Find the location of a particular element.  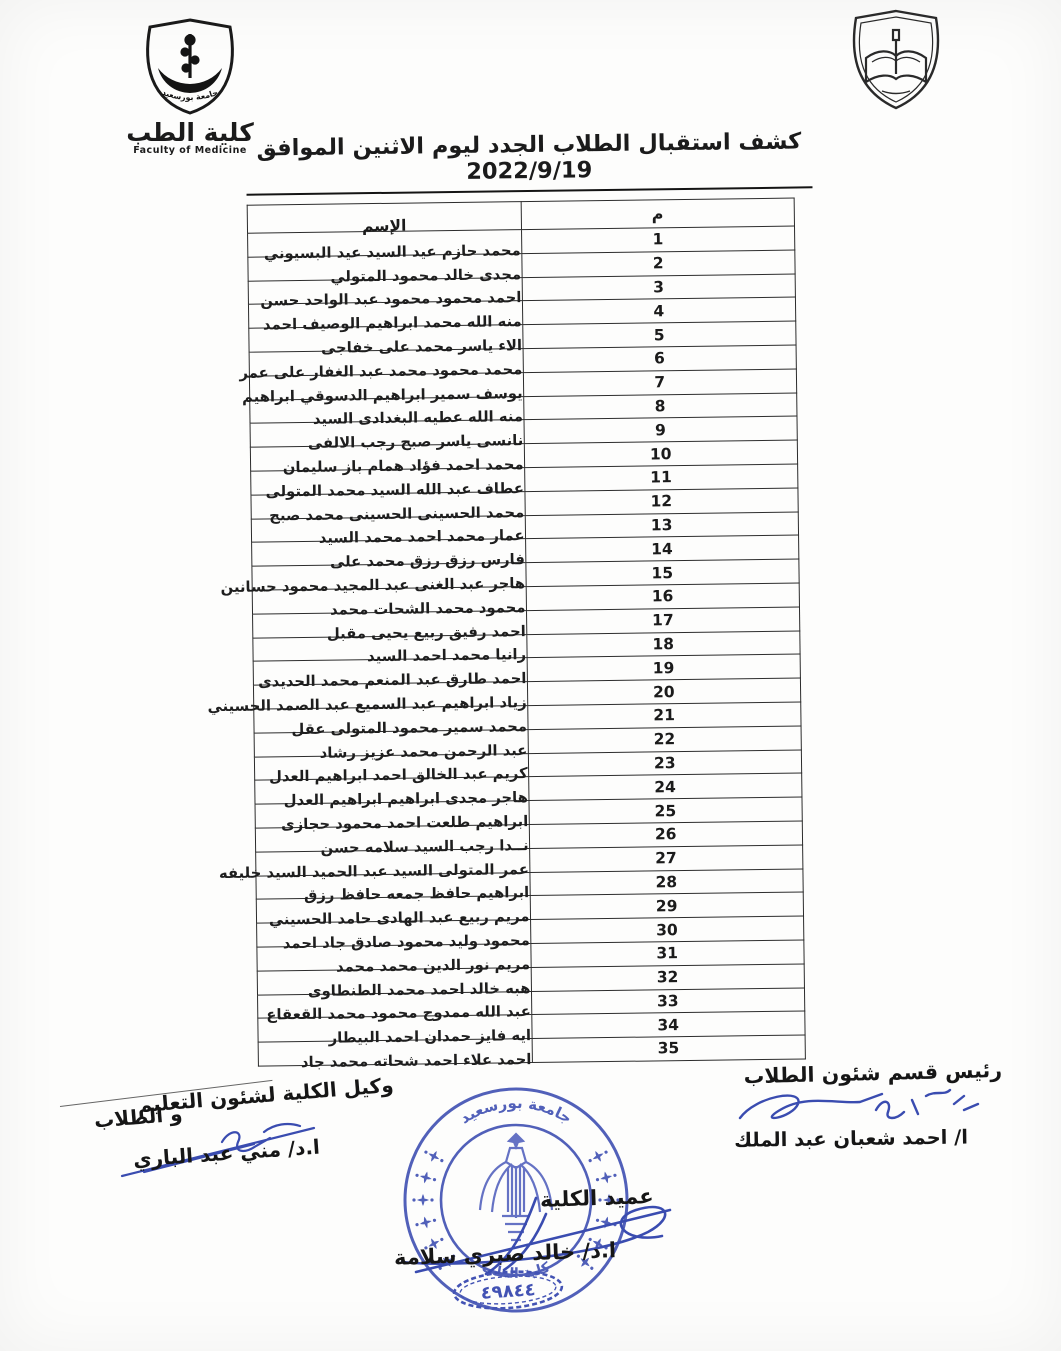

student-name: عمار محمد احمد محمد السيد is located at coordinates (421, 537).